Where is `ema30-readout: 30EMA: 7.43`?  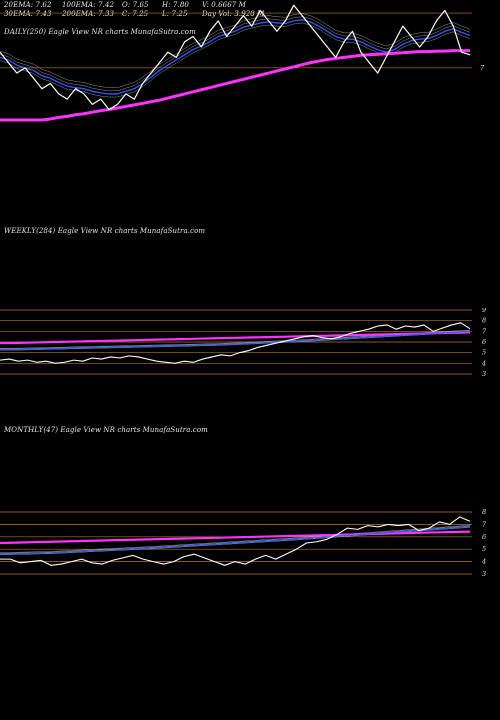 ema30-readout: 30EMA: 7.43 is located at coordinates (28, 14).